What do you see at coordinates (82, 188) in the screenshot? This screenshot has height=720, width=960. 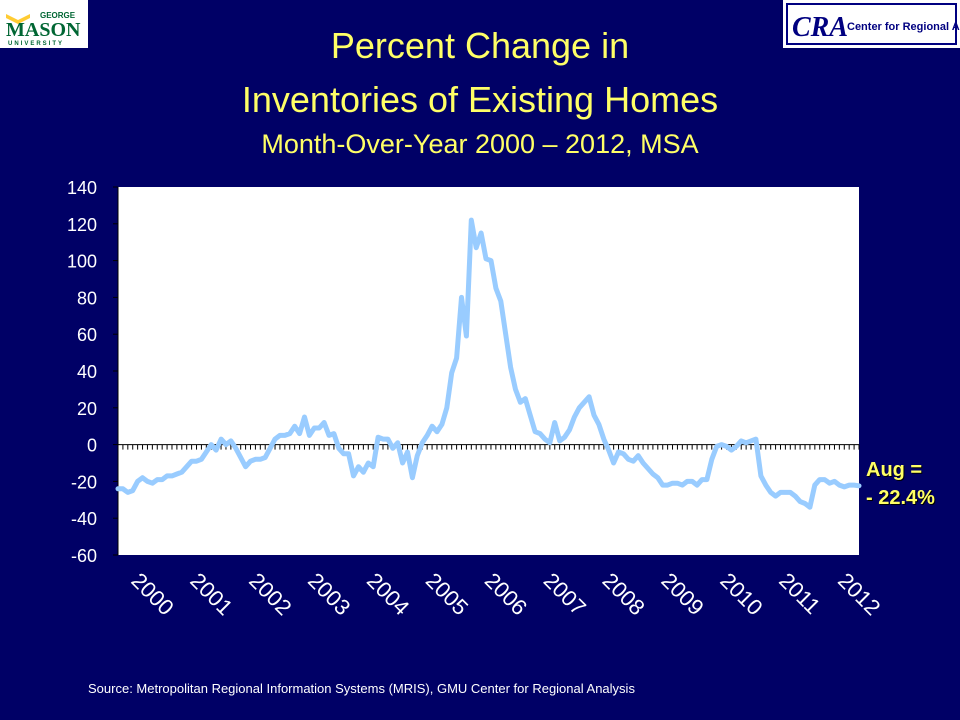 I see `y-tick-label: 140` at bounding box center [82, 188].